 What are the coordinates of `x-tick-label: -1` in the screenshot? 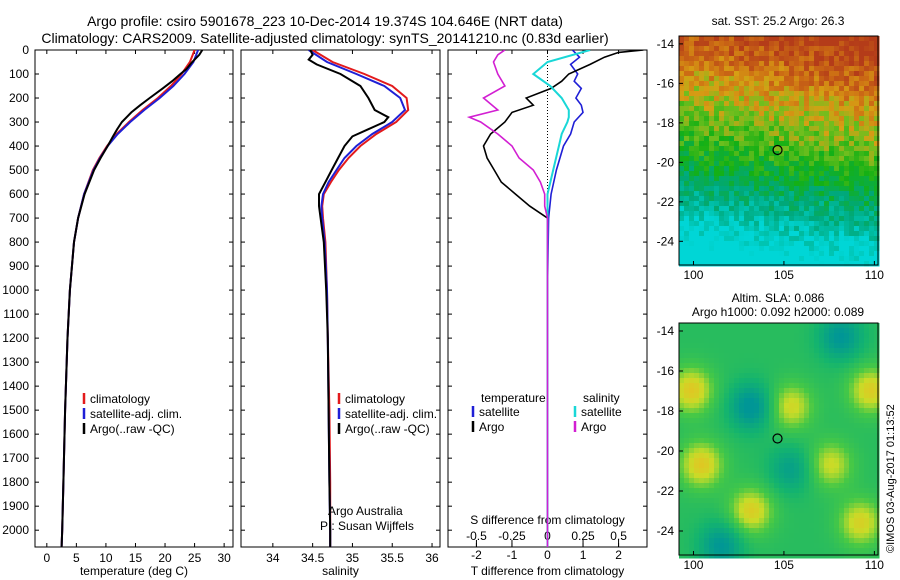 It's located at (512, 555).